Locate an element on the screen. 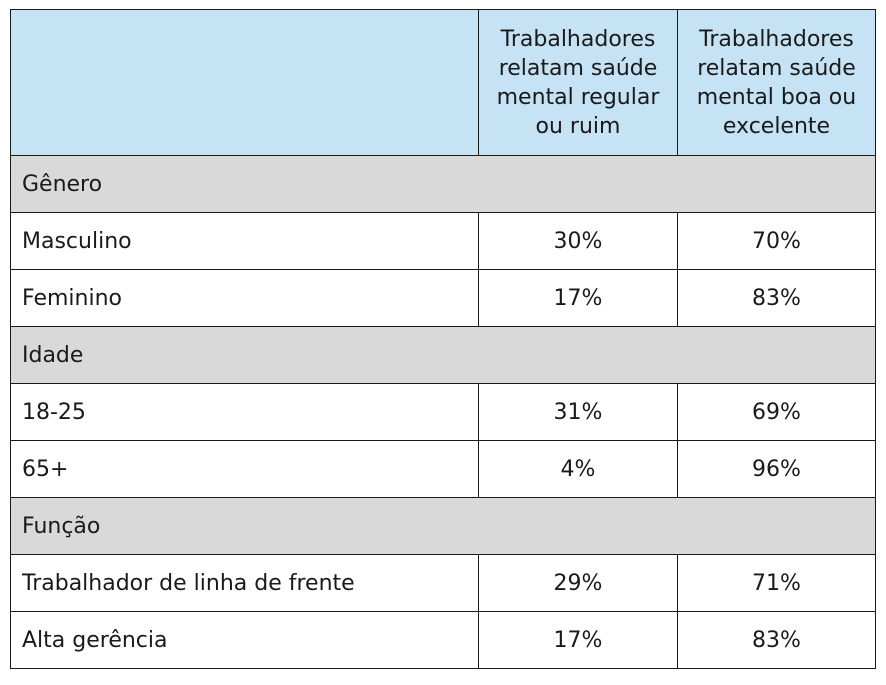 This screenshot has width=886, height=685. group-row-role: Função is located at coordinates (443, 526).